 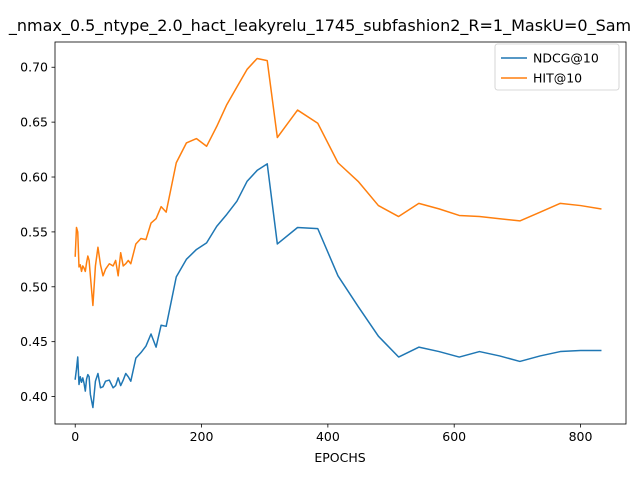 I want to click on y-tick-label: 0.40, so click(x=34, y=396).